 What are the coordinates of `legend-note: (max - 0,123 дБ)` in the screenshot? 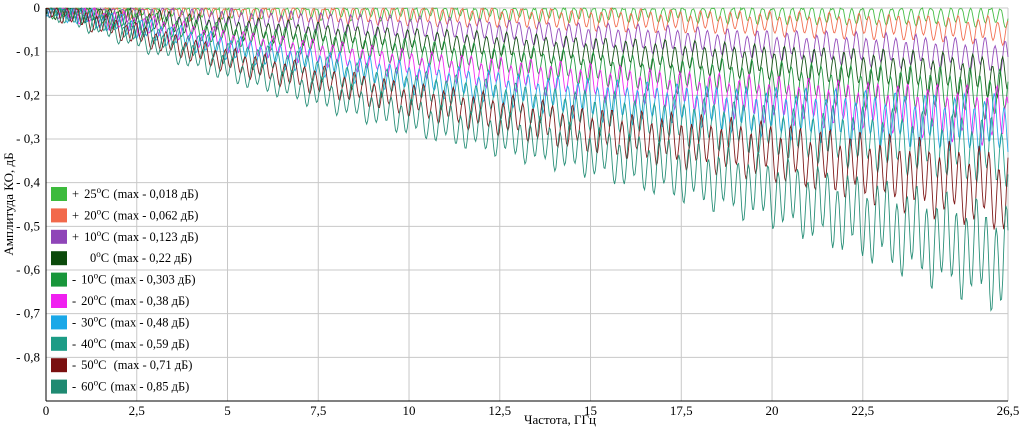 It's located at (155, 237).